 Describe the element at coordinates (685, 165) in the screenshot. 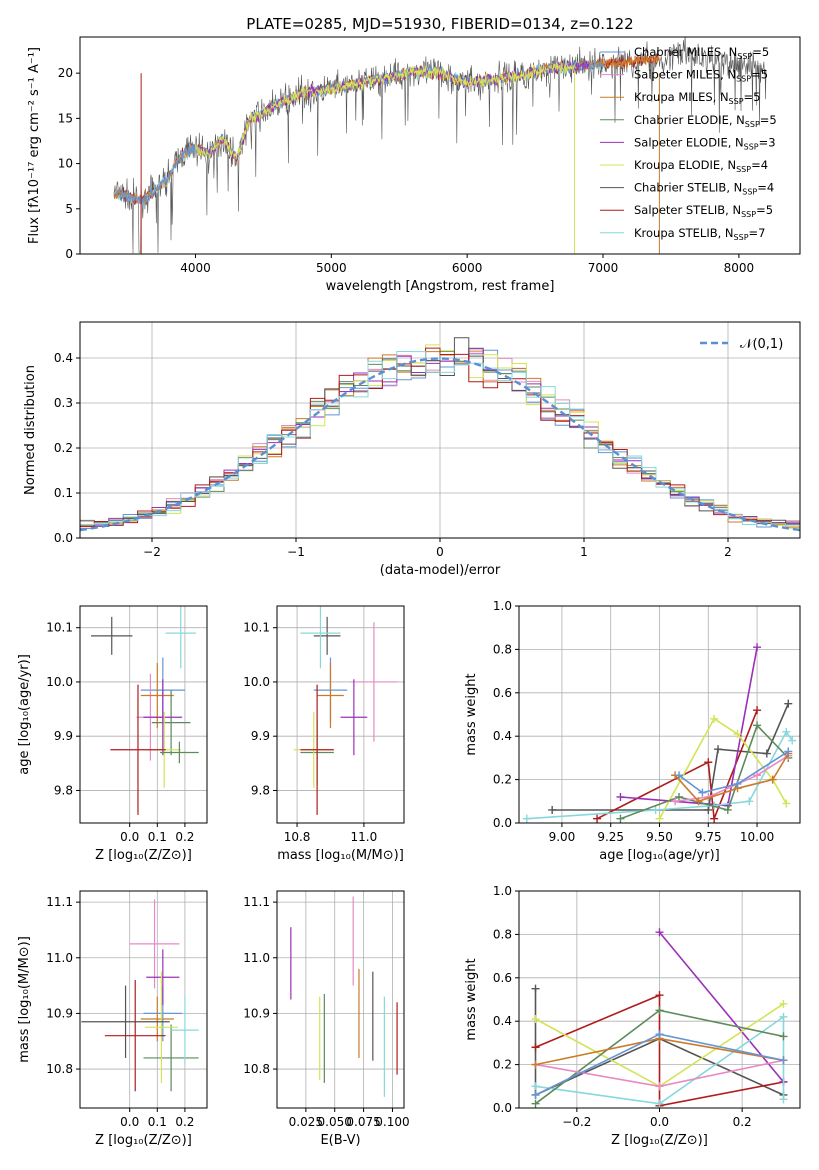

I see `legend-text: Kroupa ELODIE, N` at that location.